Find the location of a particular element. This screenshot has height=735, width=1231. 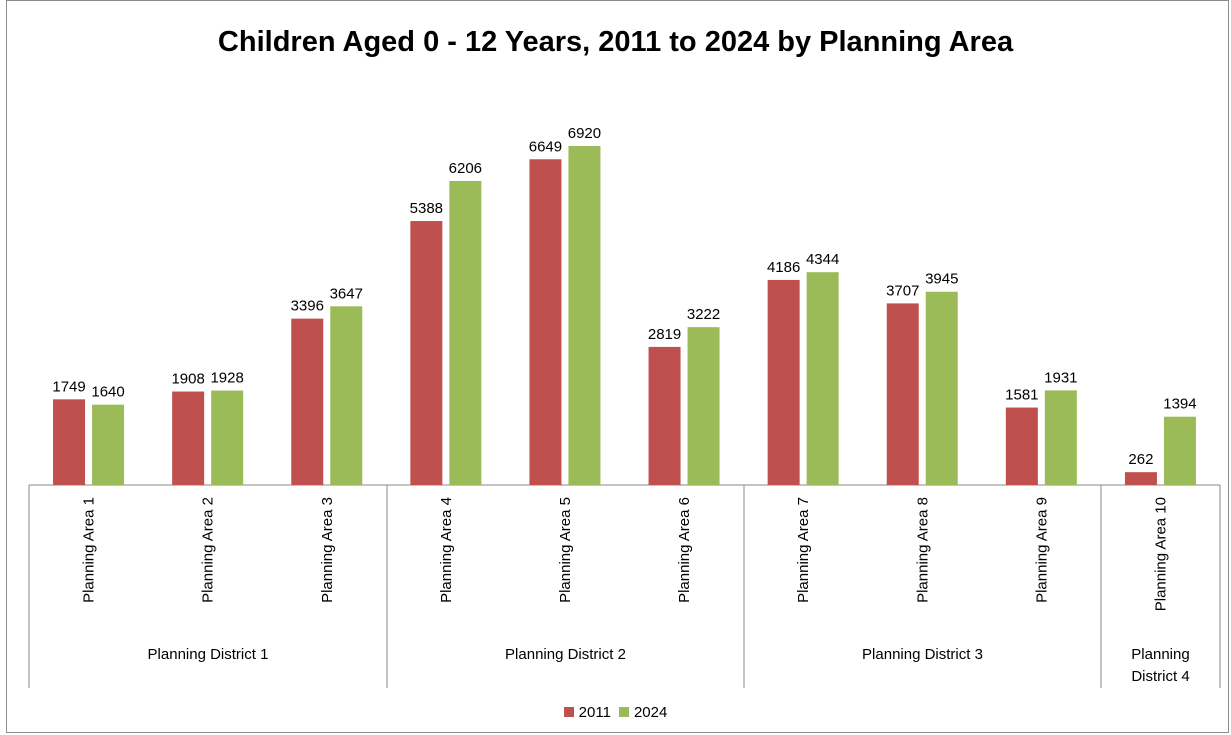

data-label: 3222 is located at coordinates (703, 314).